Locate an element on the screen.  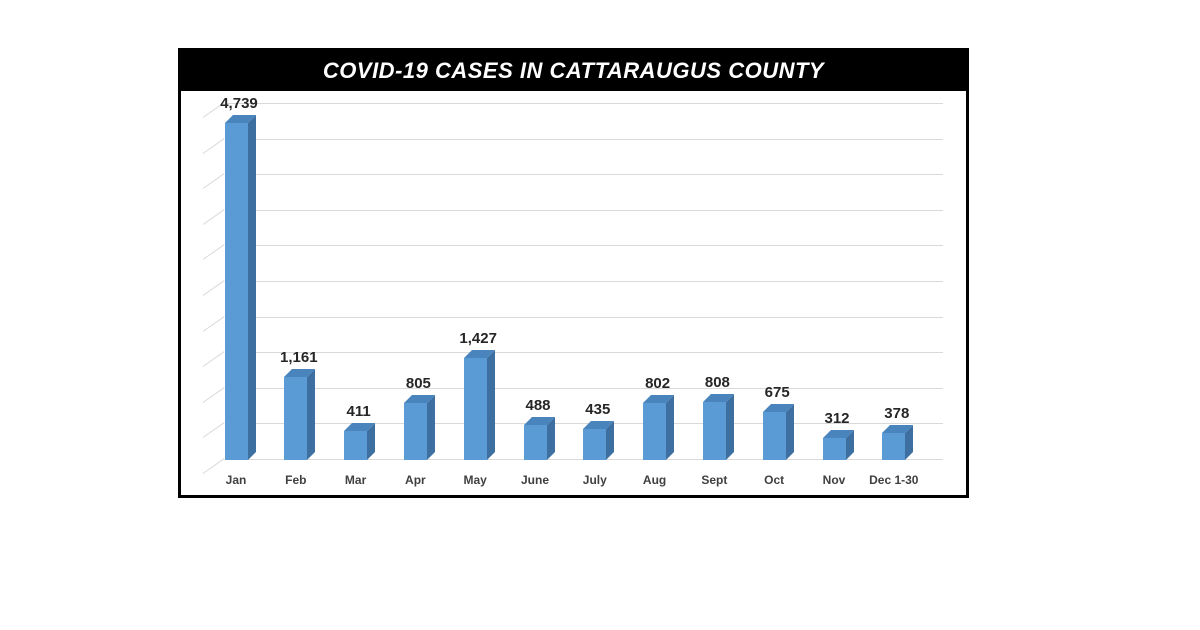
chart-title: COVID-19 CASES IN CATTARAUGUS COUNTY is located at coordinates (573, 70).